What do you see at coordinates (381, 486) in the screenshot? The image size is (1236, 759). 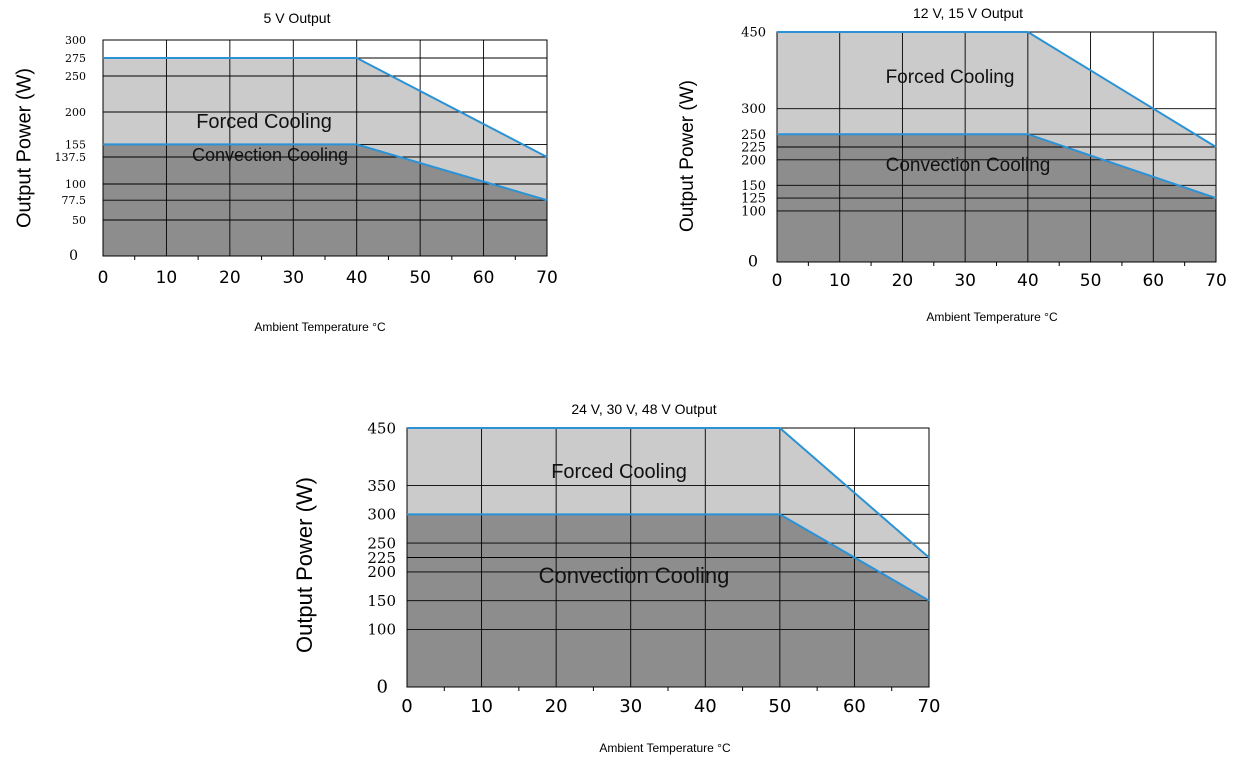 I see `y-tick-label: 350` at bounding box center [381, 486].